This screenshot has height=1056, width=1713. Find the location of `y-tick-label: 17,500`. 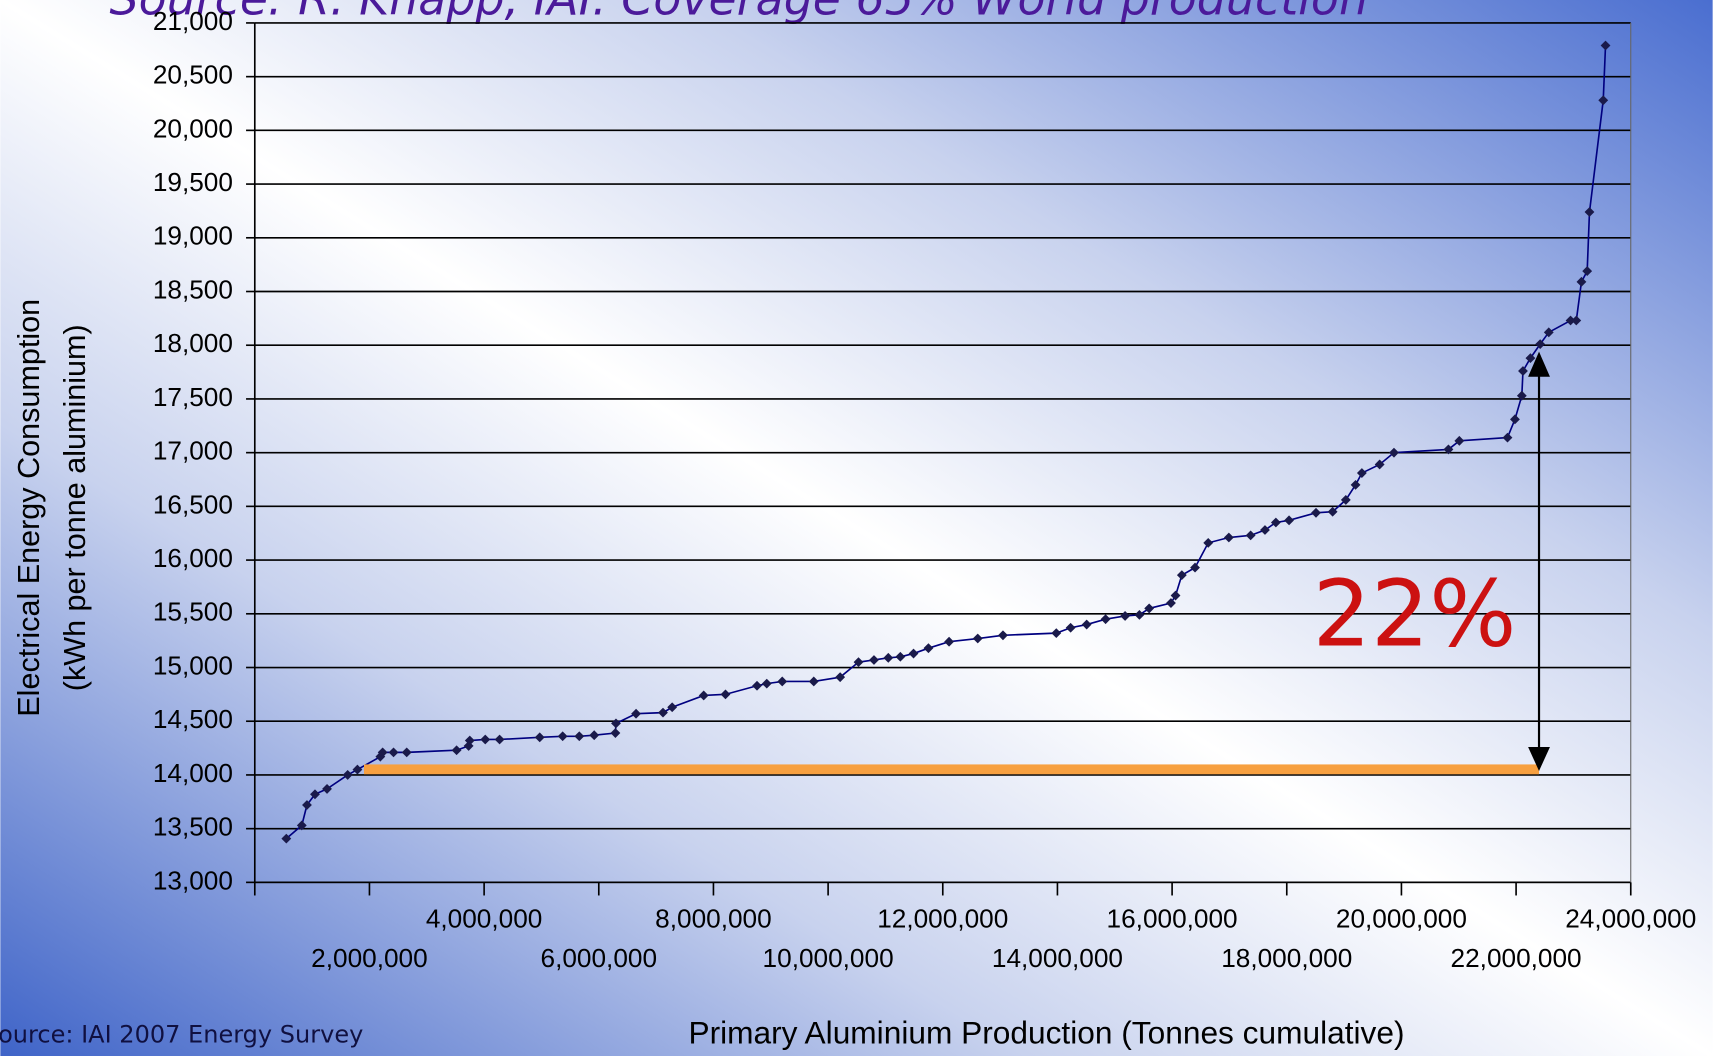

y-tick-label: 17,500 is located at coordinates (193, 397).